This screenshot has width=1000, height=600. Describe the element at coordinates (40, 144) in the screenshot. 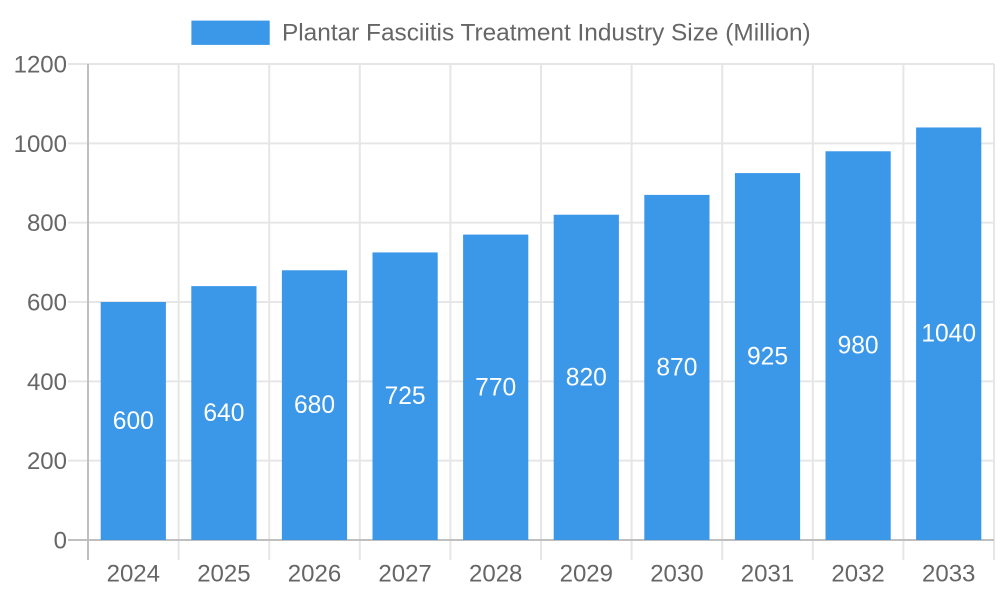

I see `svg-text: 1000` at that location.